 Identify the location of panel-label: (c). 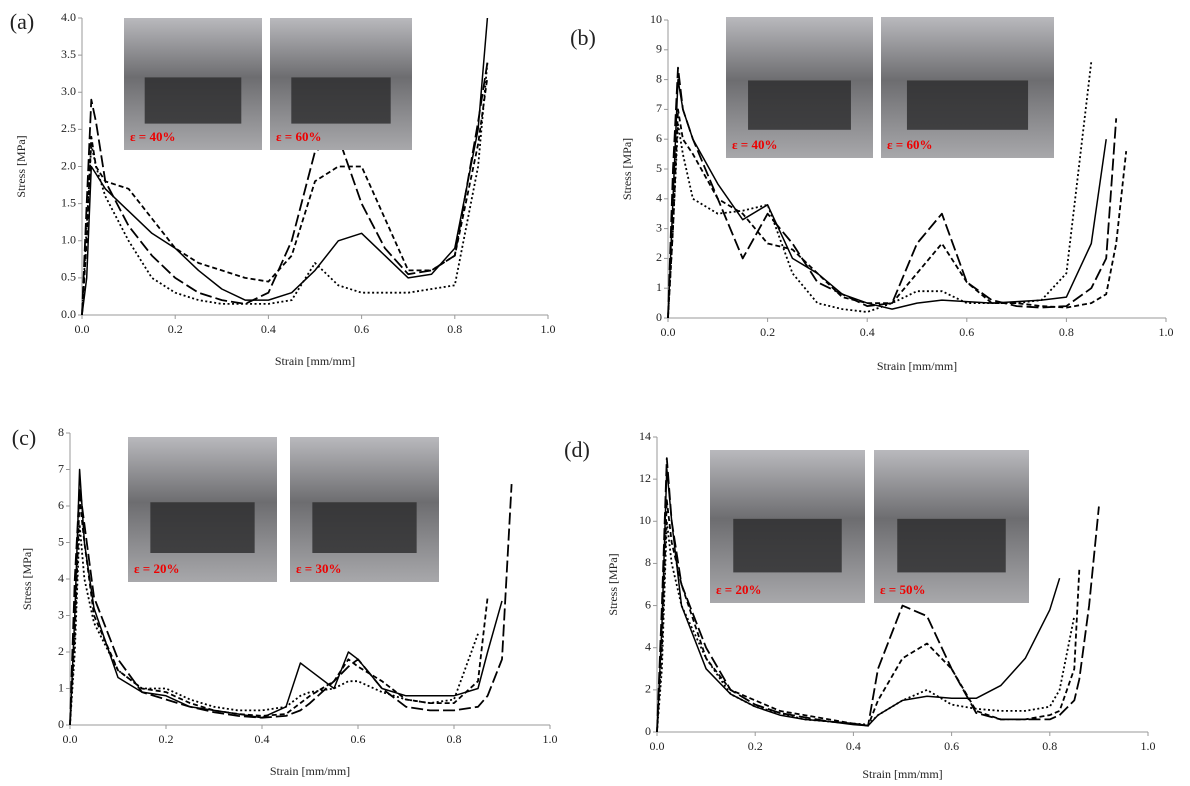
(24, 437).